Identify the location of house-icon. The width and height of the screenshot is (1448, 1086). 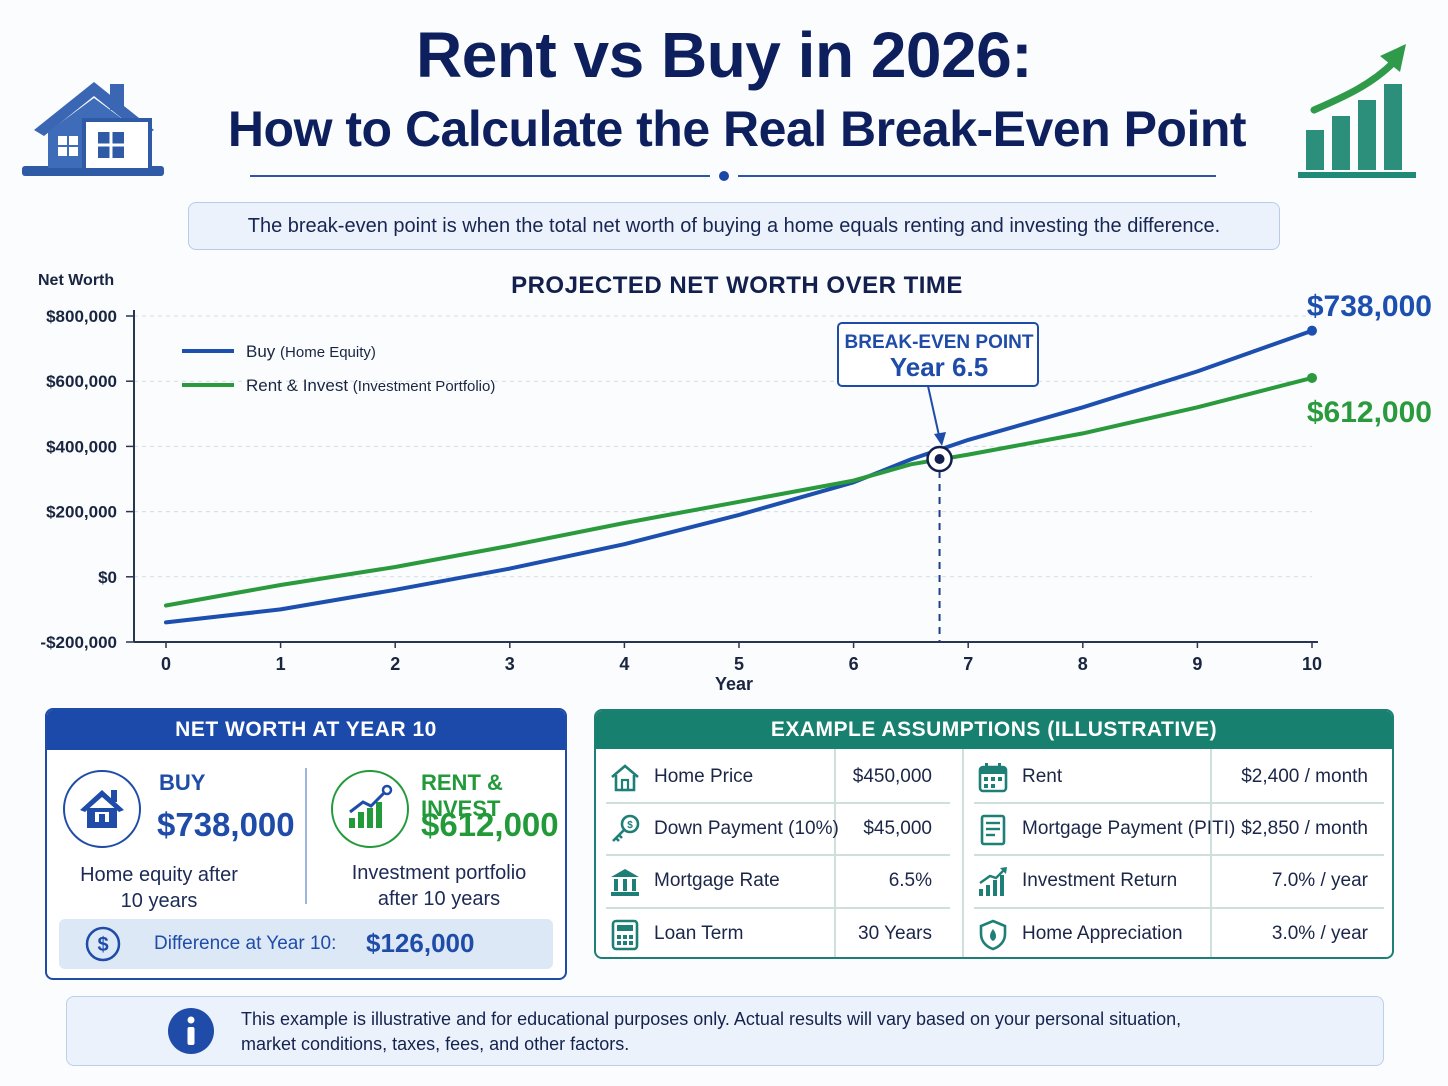
(93, 129).